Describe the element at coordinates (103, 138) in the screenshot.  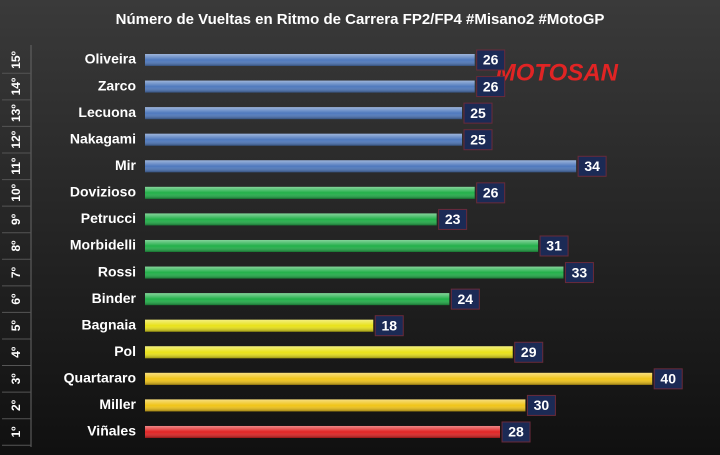
I see `category-label: Nakagami` at that location.